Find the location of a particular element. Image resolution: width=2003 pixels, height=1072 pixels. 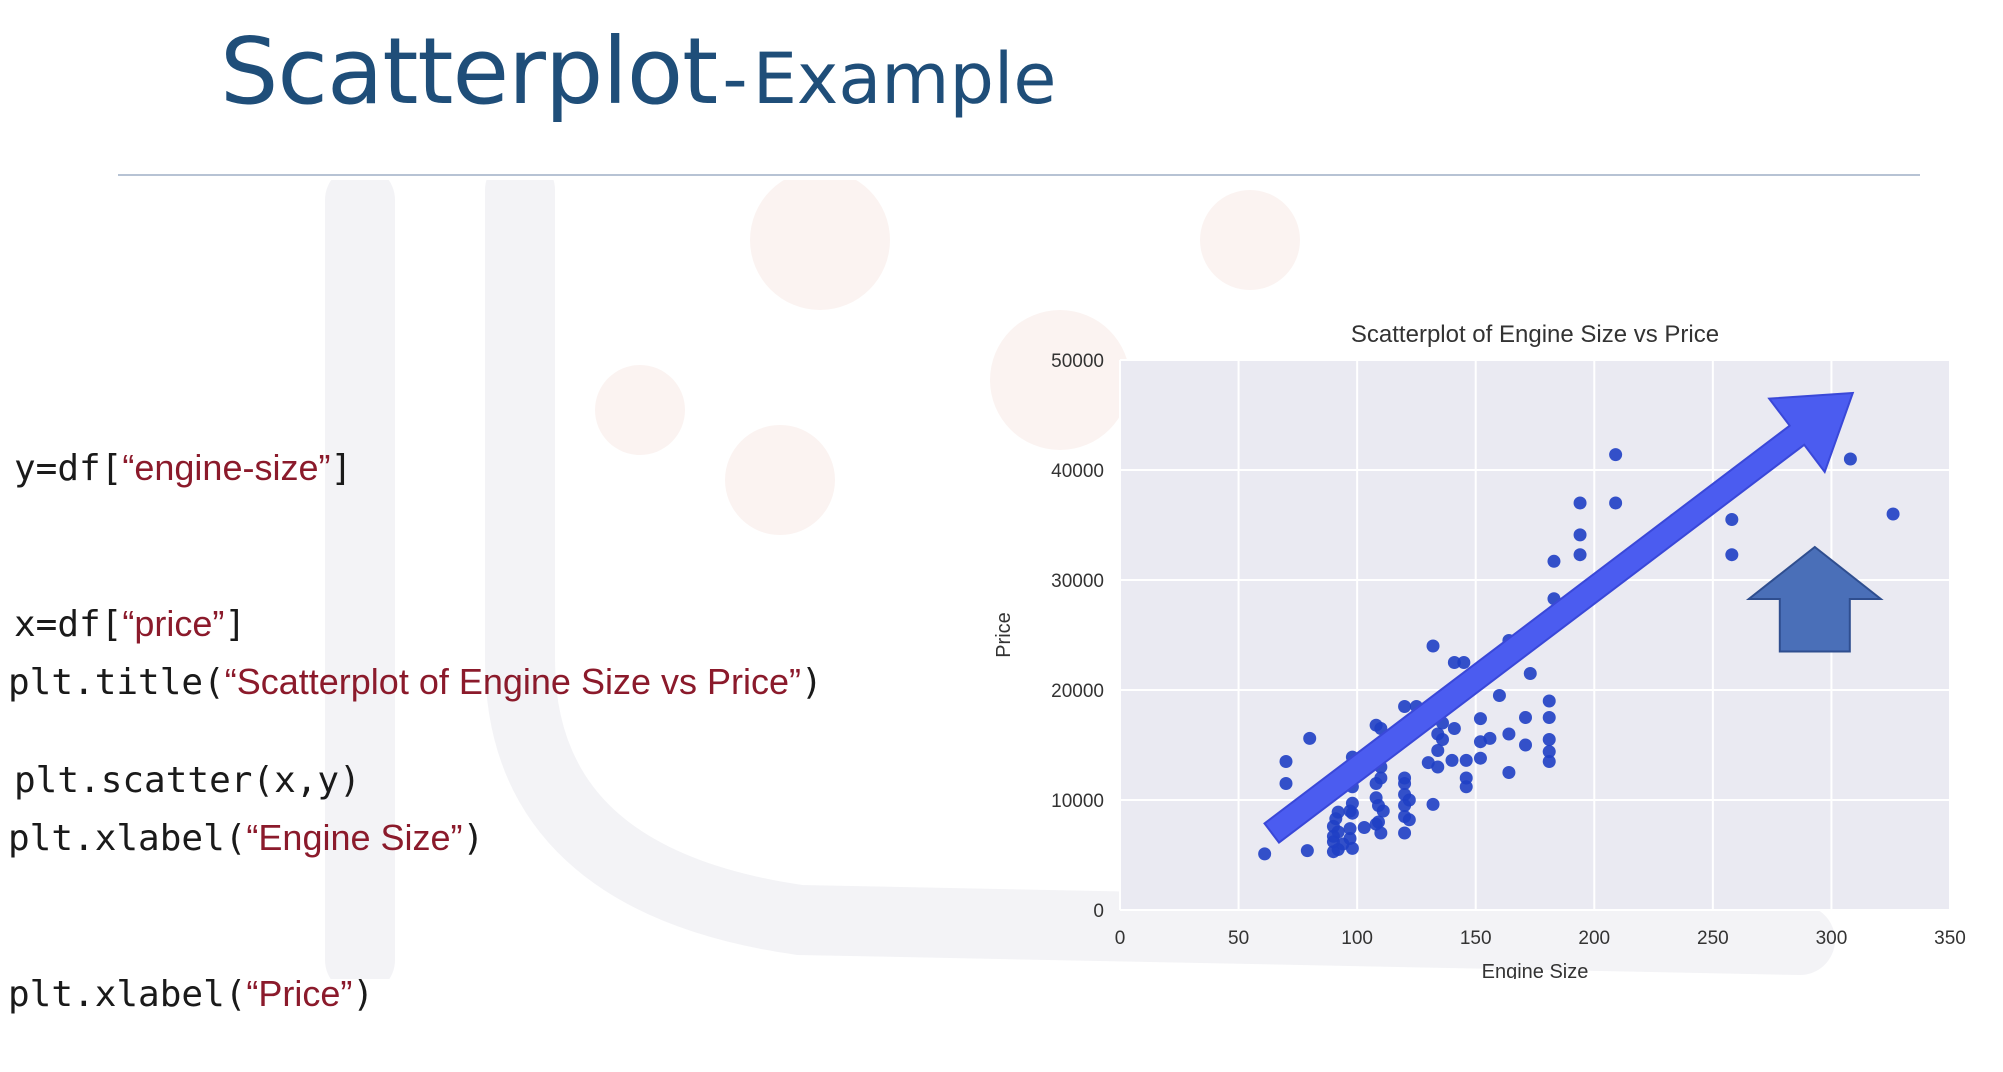

x-tick-label: 0 is located at coordinates (1120, 938).